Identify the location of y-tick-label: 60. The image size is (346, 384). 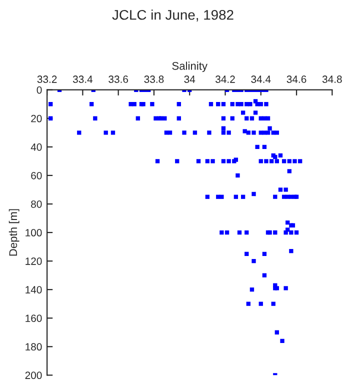
(36, 176).